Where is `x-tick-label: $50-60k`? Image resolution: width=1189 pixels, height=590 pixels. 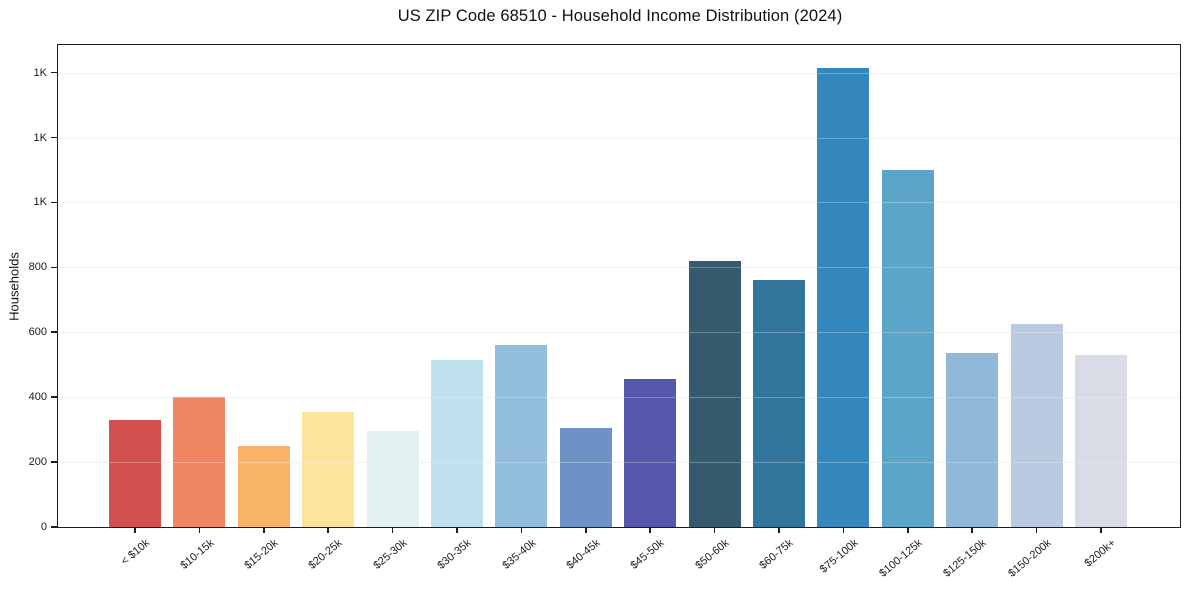 x-tick-label: $50-60k is located at coordinates (712, 554).